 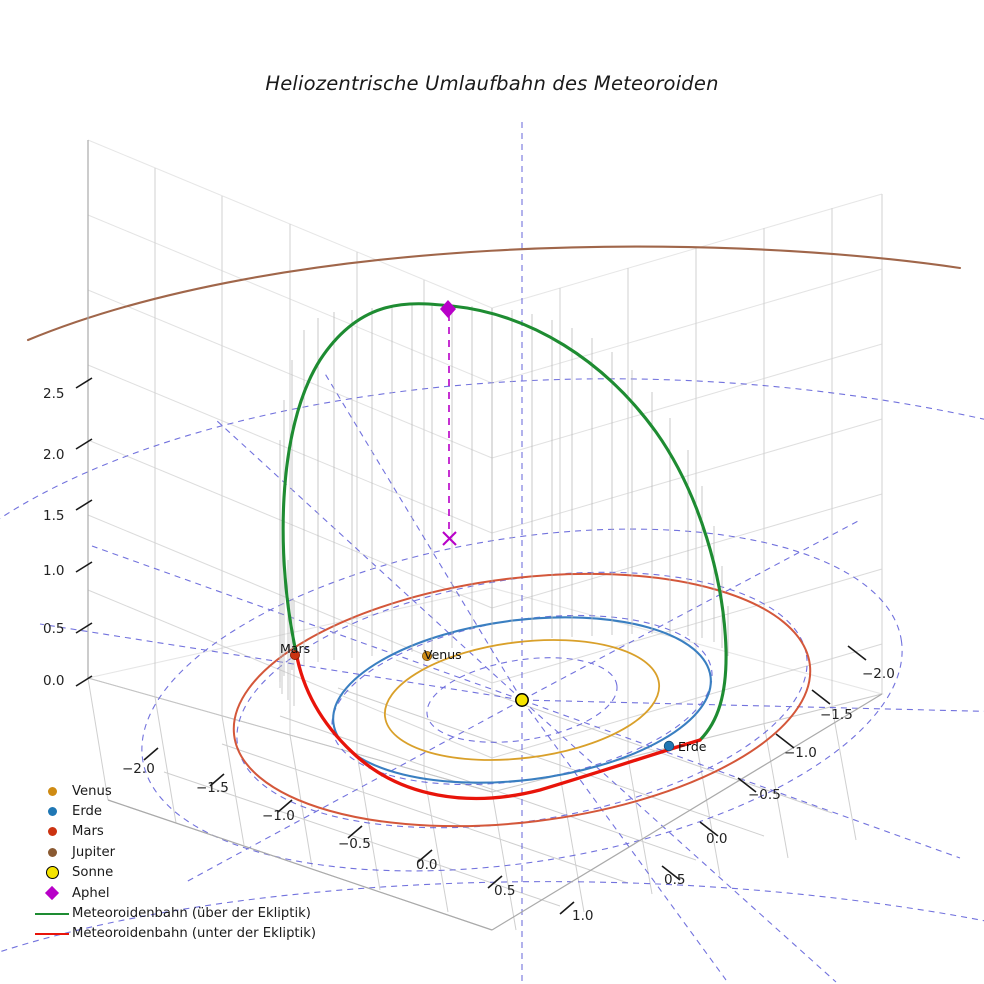 What do you see at coordinates (449, 538) in the screenshot?
I see `aphel-ground-cross-icon` at bounding box center [449, 538].